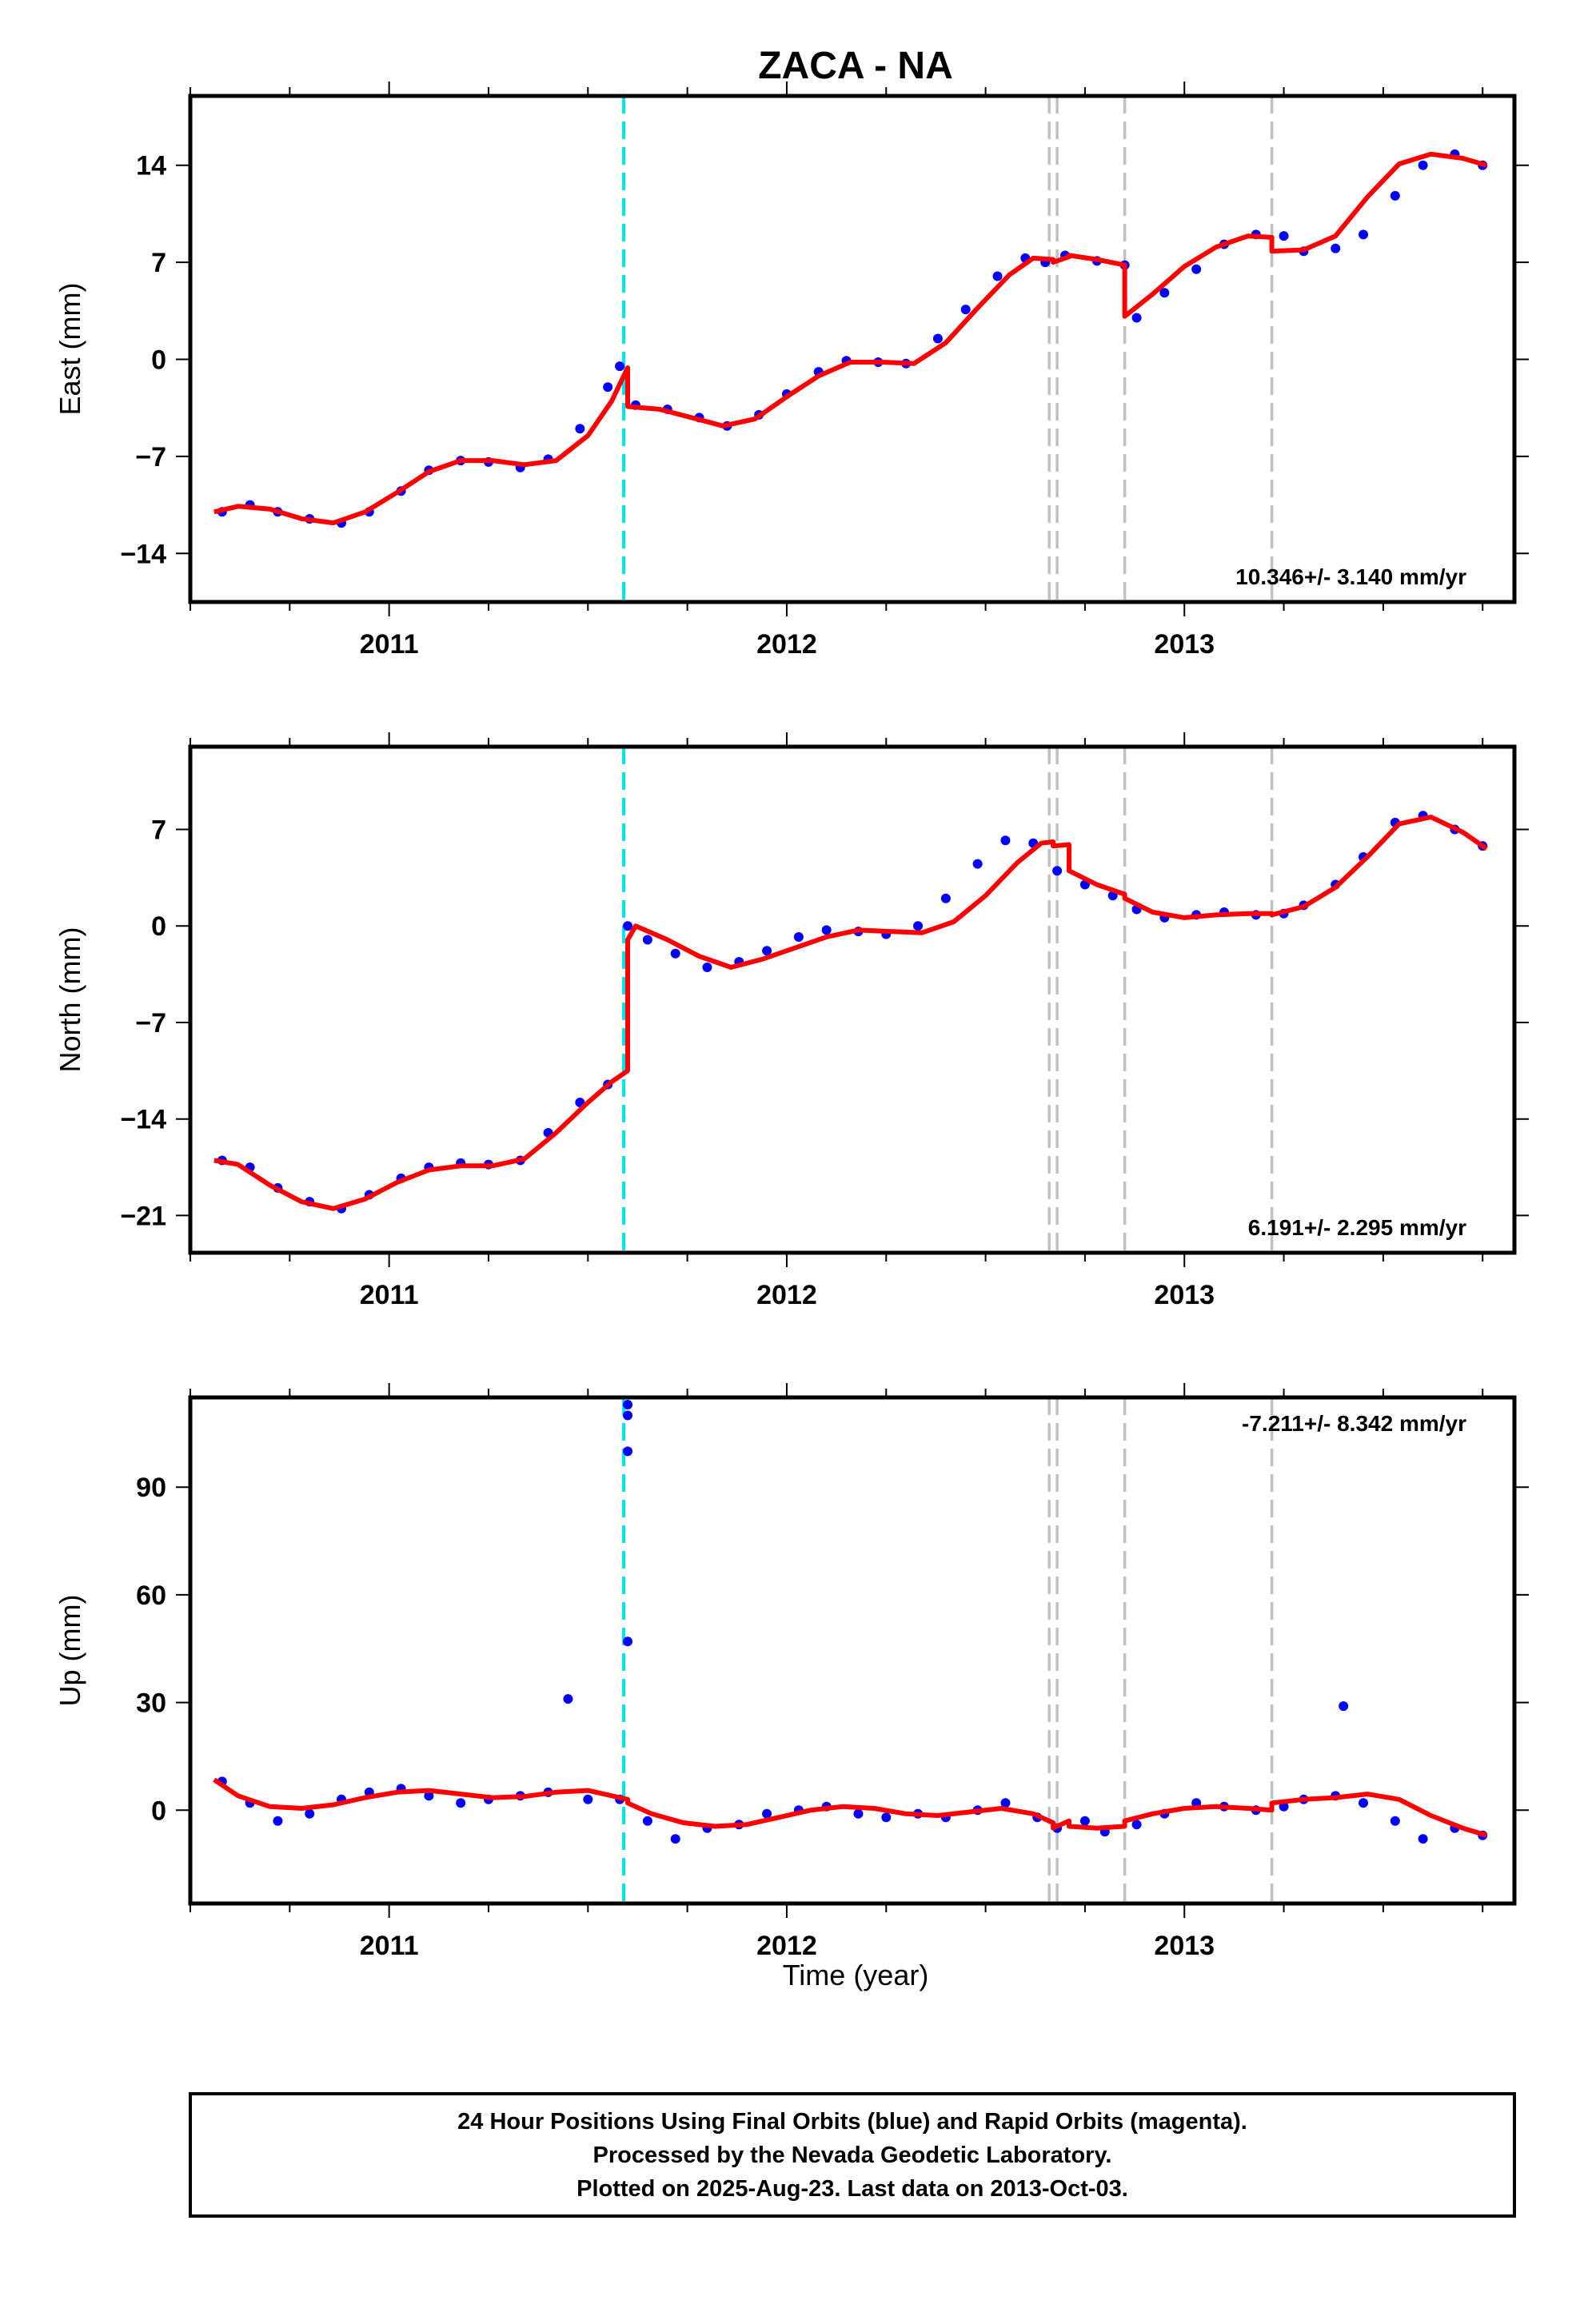 This screenshot has width=1580, height=2324. I want to click on north-y-tick-label: 0, so click(158, 927).